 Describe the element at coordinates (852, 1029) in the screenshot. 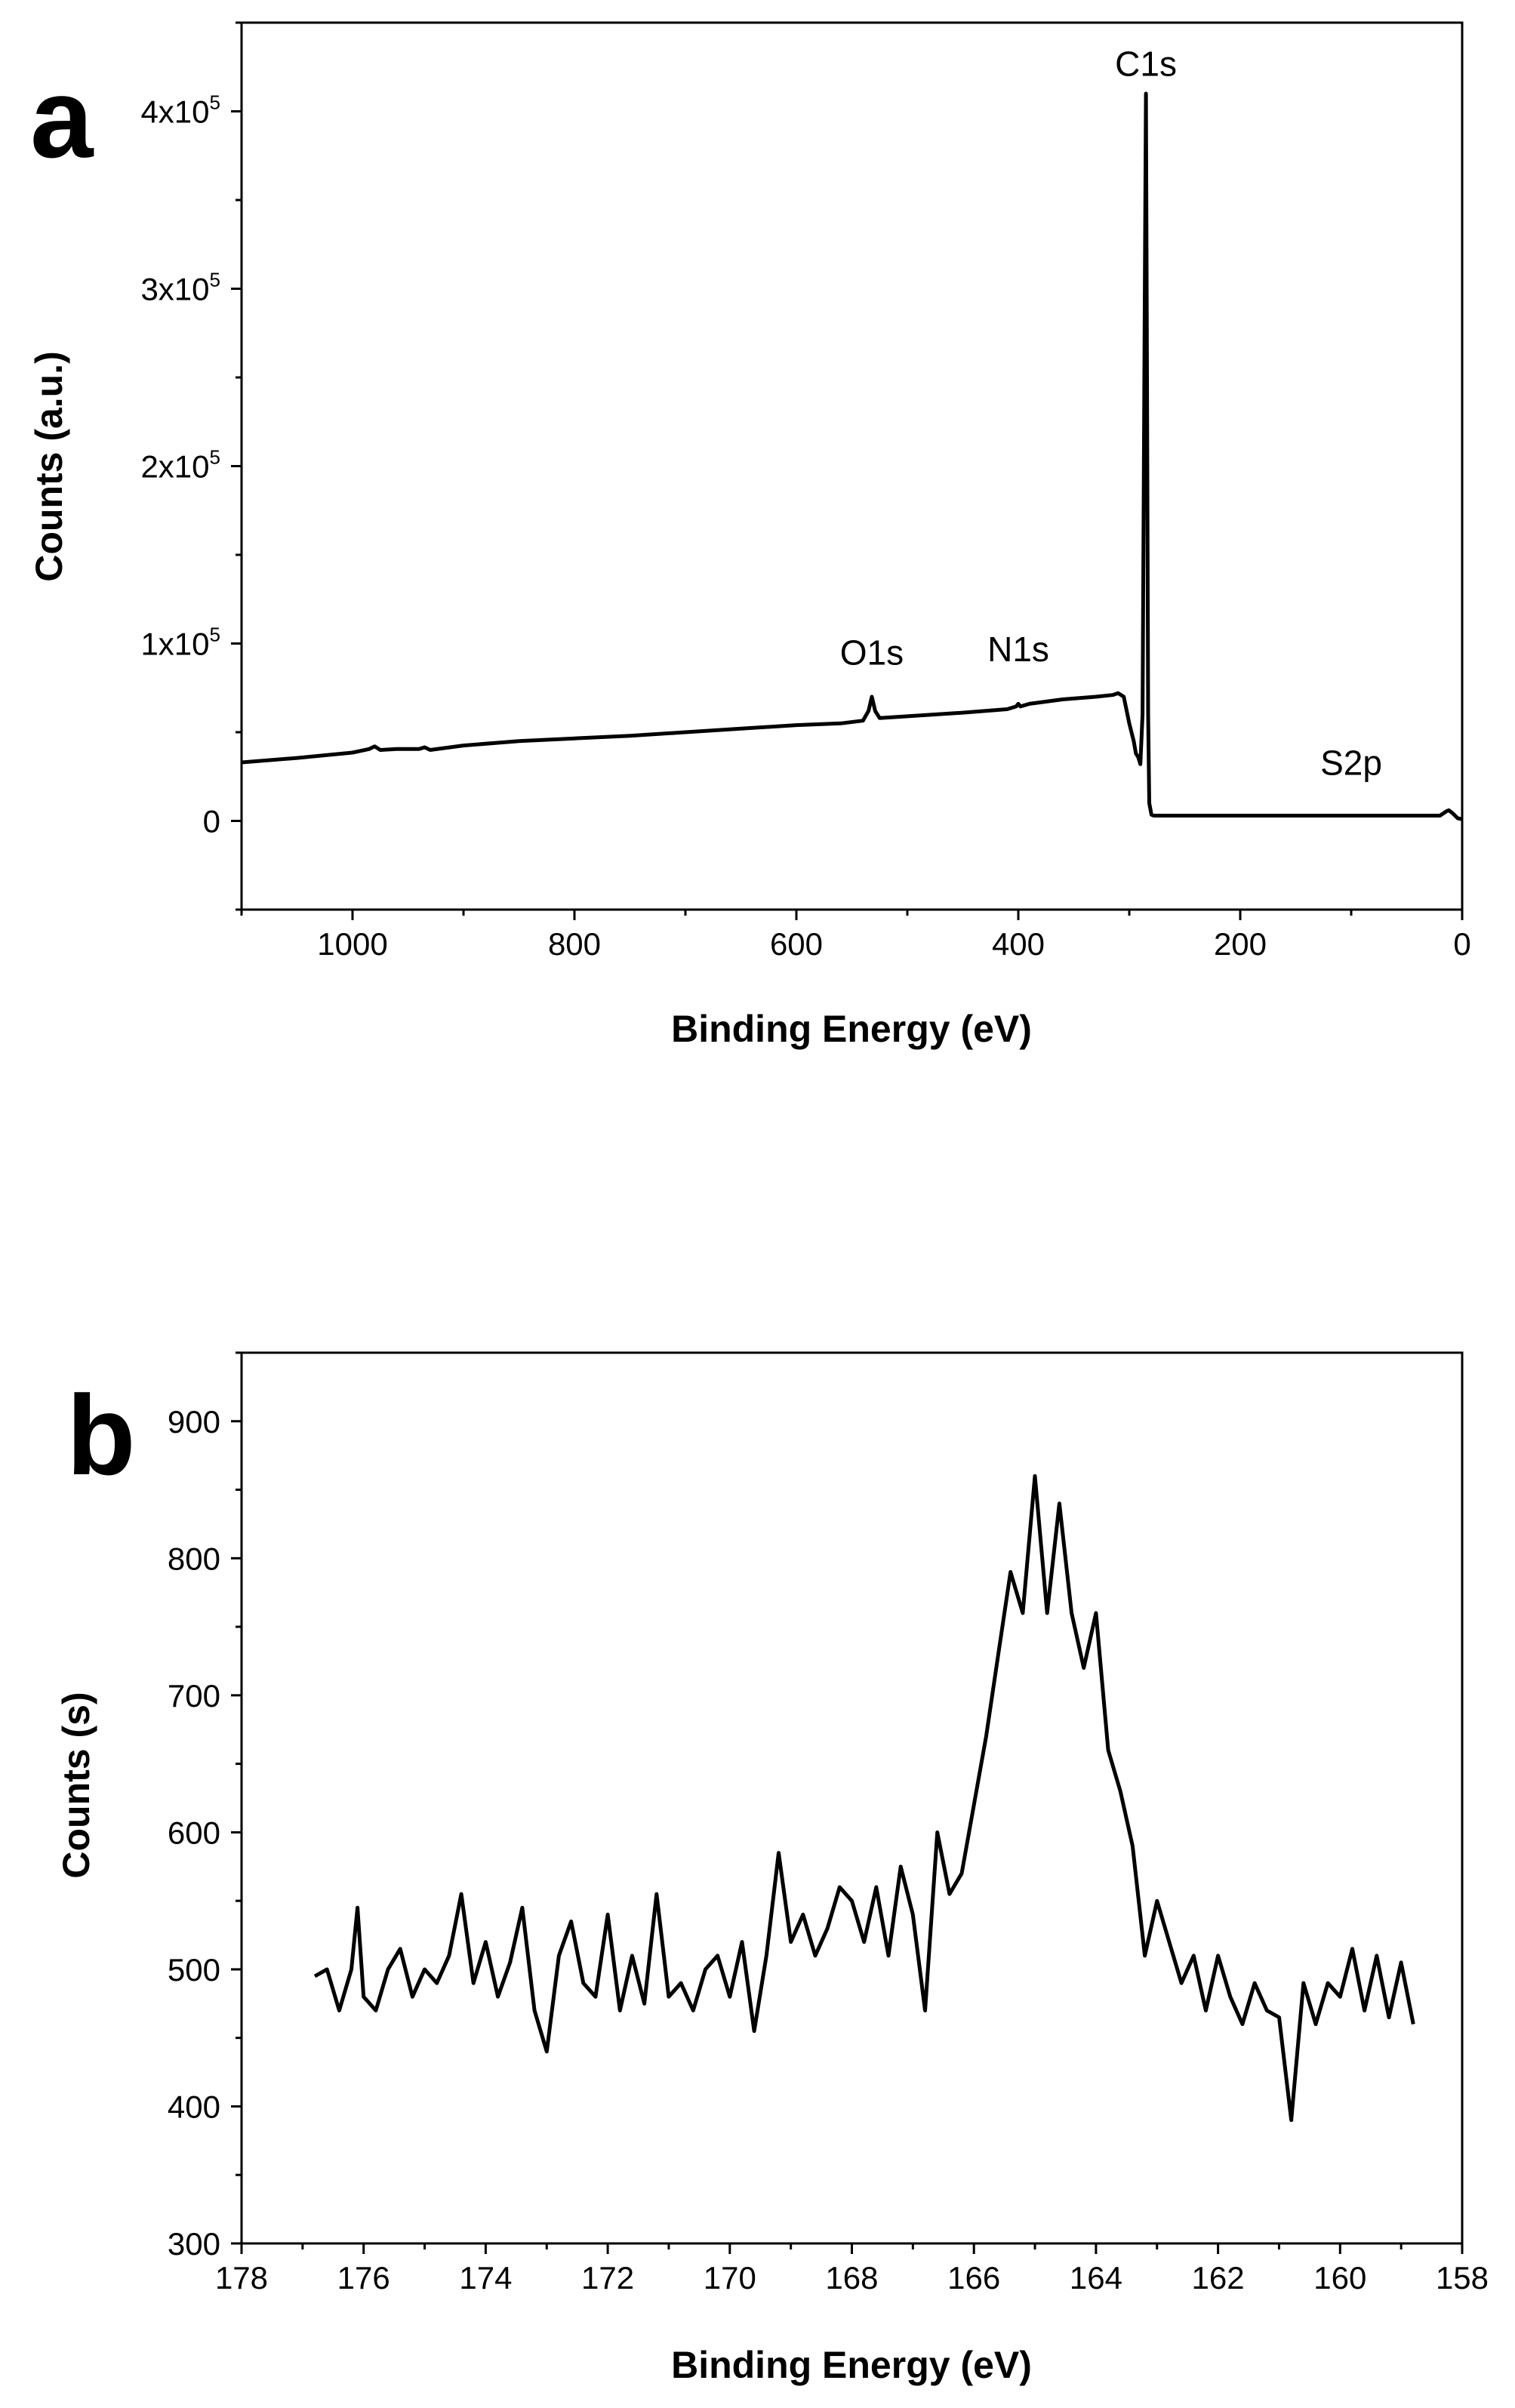

I see `x-axis-title-a: Binding Energy (eV)` at that location.